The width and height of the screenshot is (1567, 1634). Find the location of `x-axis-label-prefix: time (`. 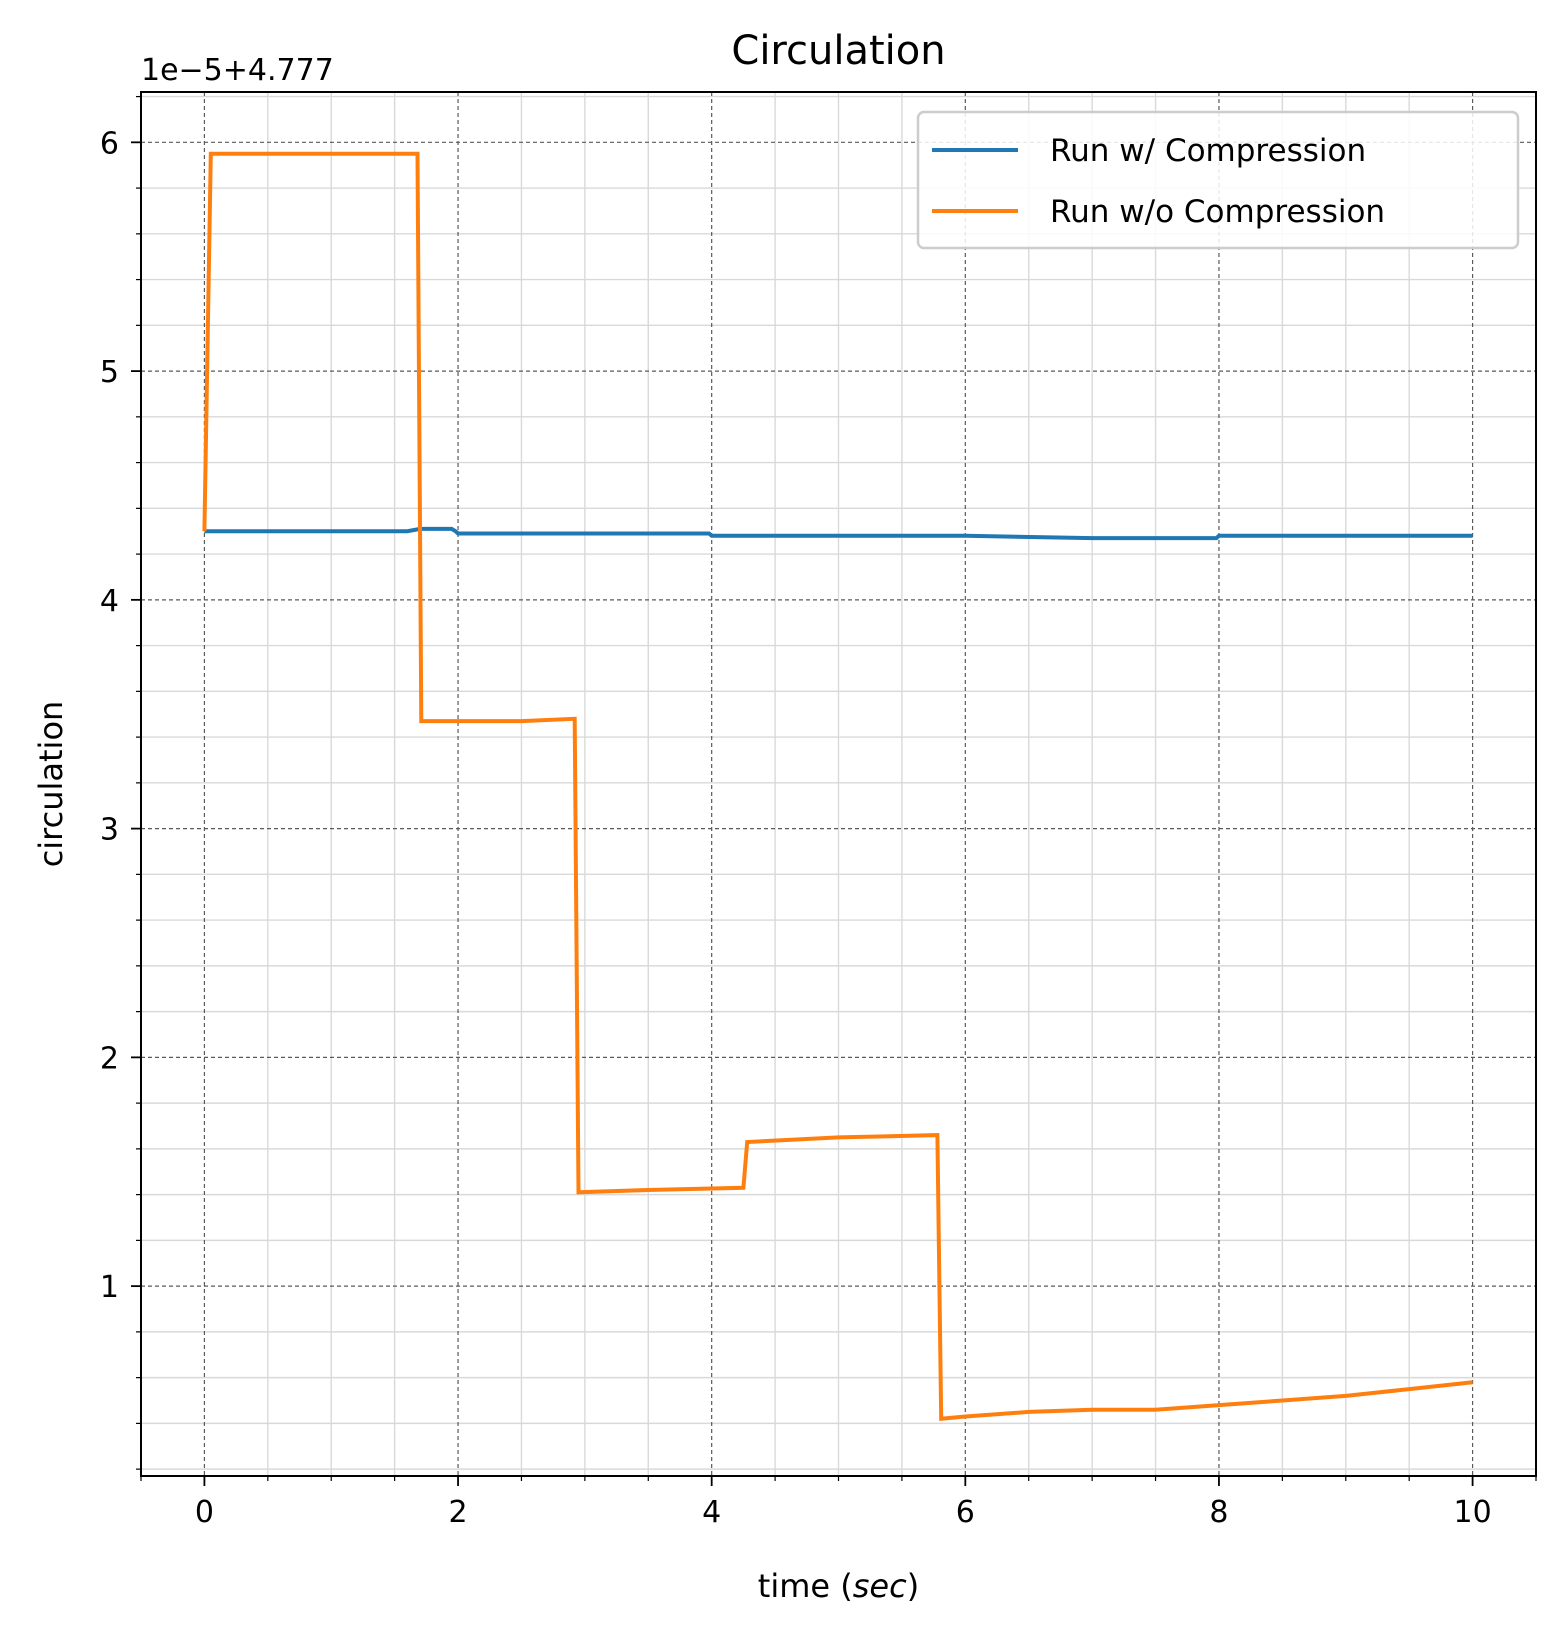

x-axis-label-prefix: time ( is located at coordinates (805, 1586).